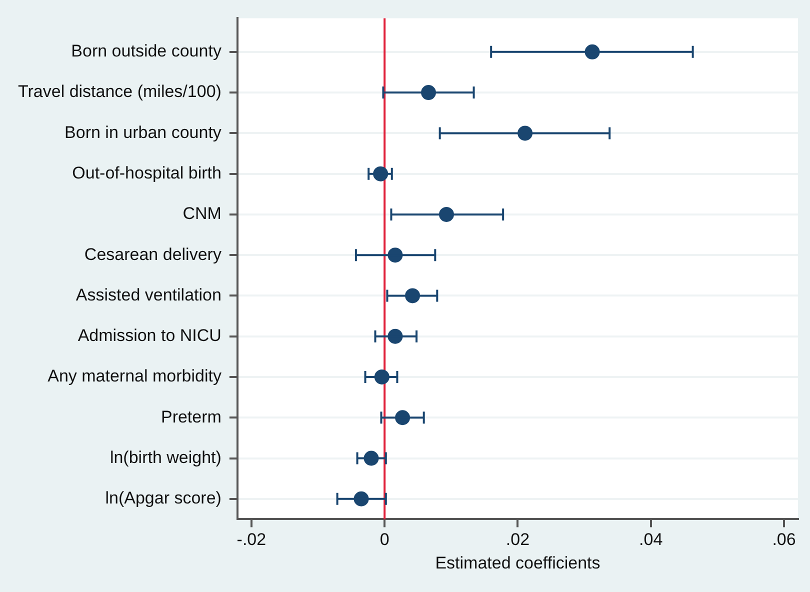 This screenshot has height=592, width=810. What do you see at coordinates (163, 498) in the screenshot?
I see `y-tick-label: ln(Apgar score)` at bounding box center [163, 498].